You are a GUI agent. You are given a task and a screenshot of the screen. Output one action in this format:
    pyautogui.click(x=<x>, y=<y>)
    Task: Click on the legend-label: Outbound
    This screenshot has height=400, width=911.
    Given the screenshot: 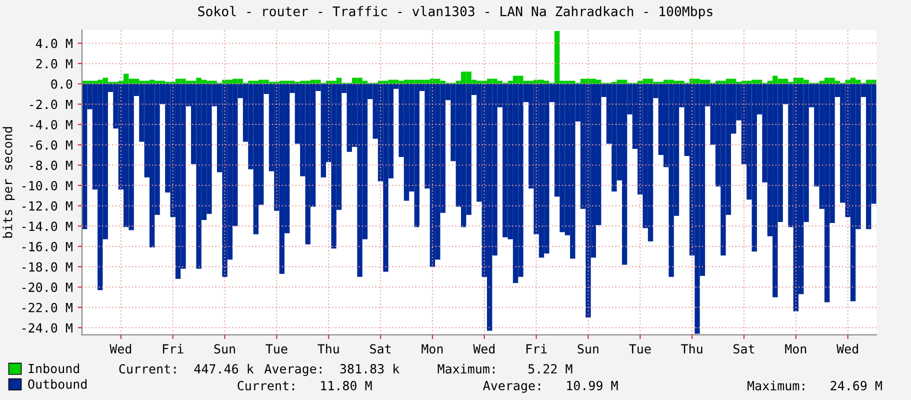 What is the action you would take?
    pyautogui.click(x=57, y=384)
    